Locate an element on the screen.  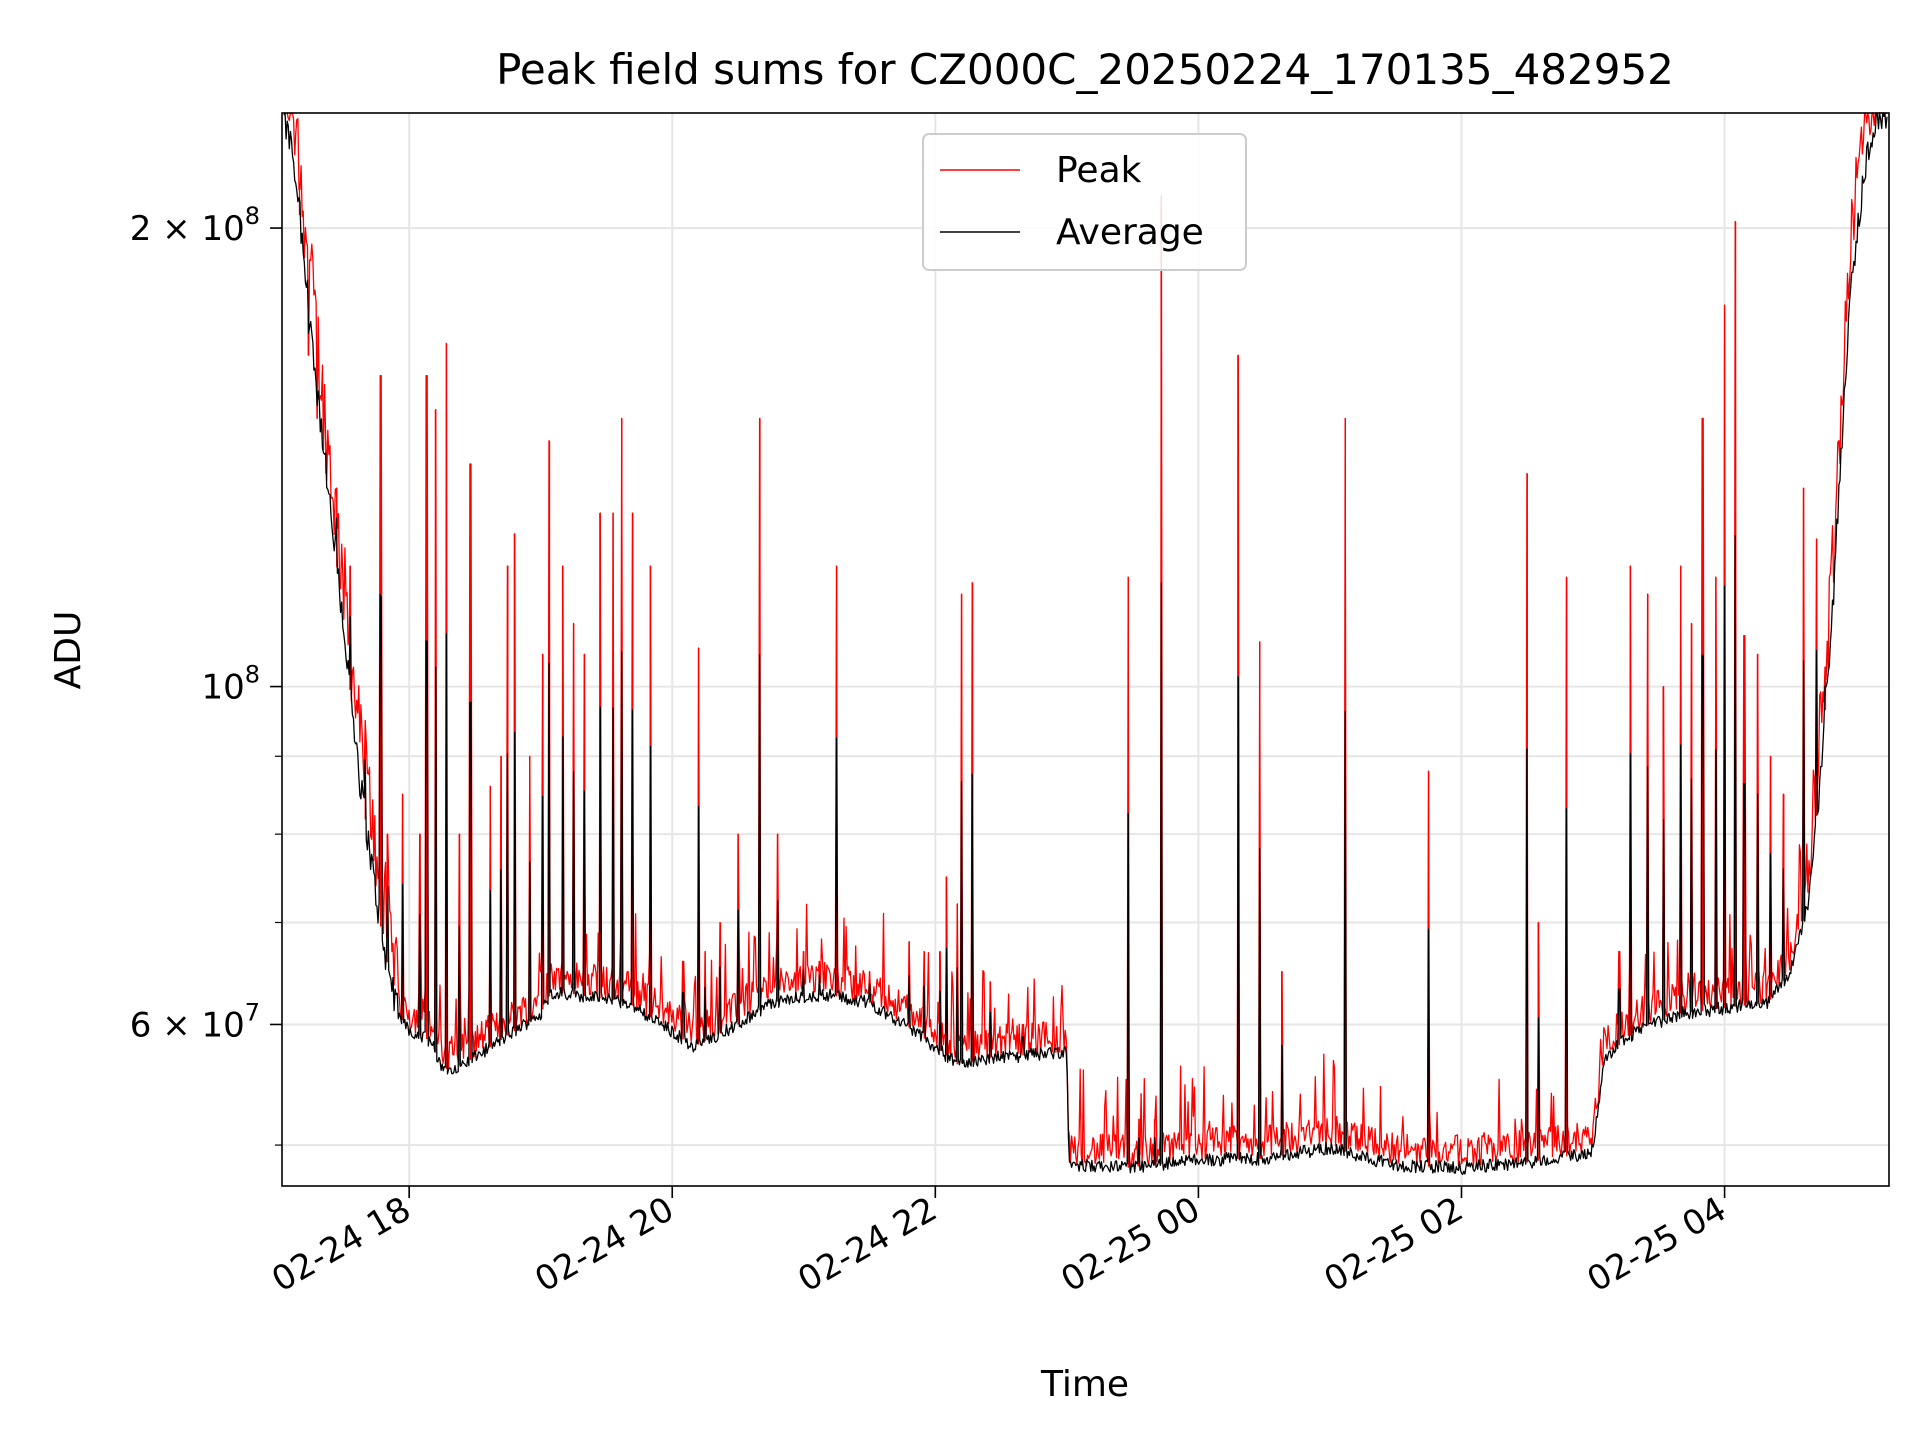
legend-peak-label: Peak is located at coordinates (1099, 170).